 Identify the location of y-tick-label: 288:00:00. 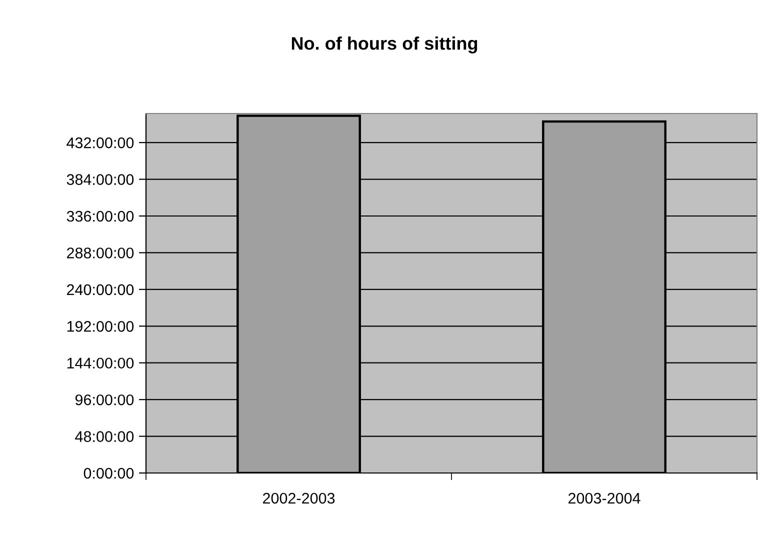
(100, 253).